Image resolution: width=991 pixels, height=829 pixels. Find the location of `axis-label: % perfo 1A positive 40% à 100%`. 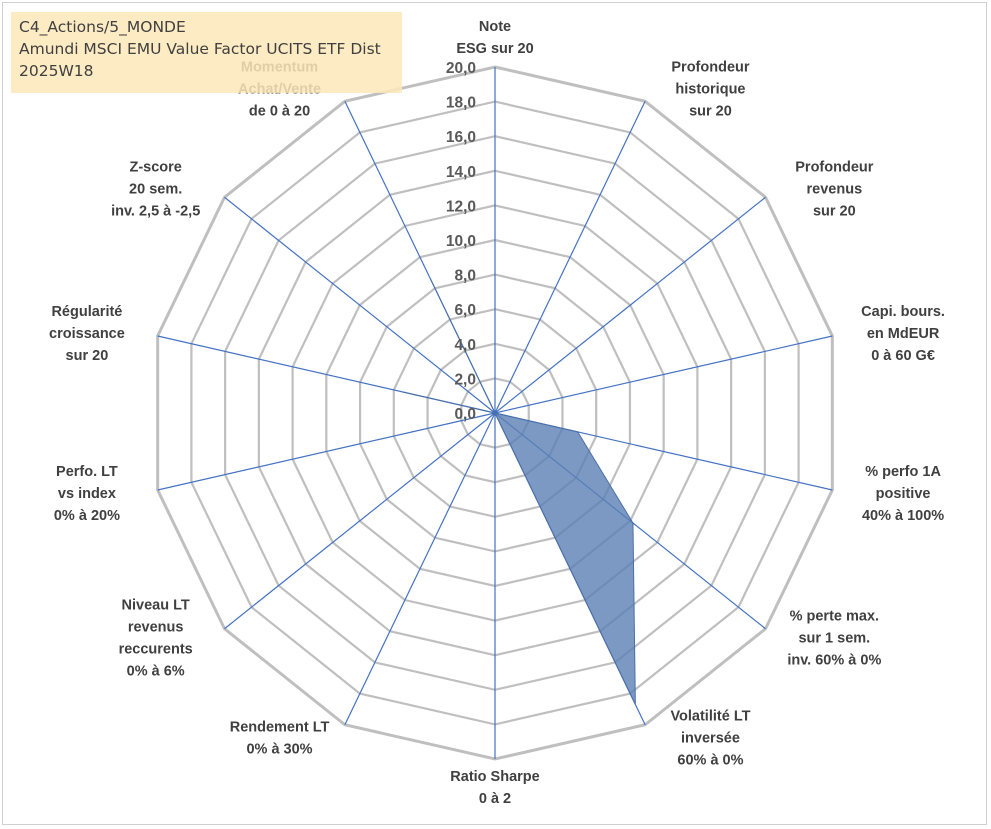

axis-label: % perfo 1A positive 40% à 100% is located at coordinates (903, 494).